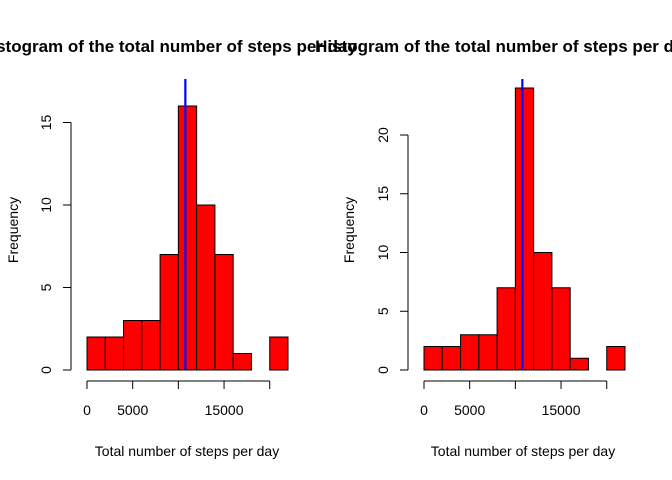 The width and height of the screenshot is (672, 480). Describe the element at coordinates (55, 244) in the screenshot. I see `y-axis: 0 5 10 15` at that location.